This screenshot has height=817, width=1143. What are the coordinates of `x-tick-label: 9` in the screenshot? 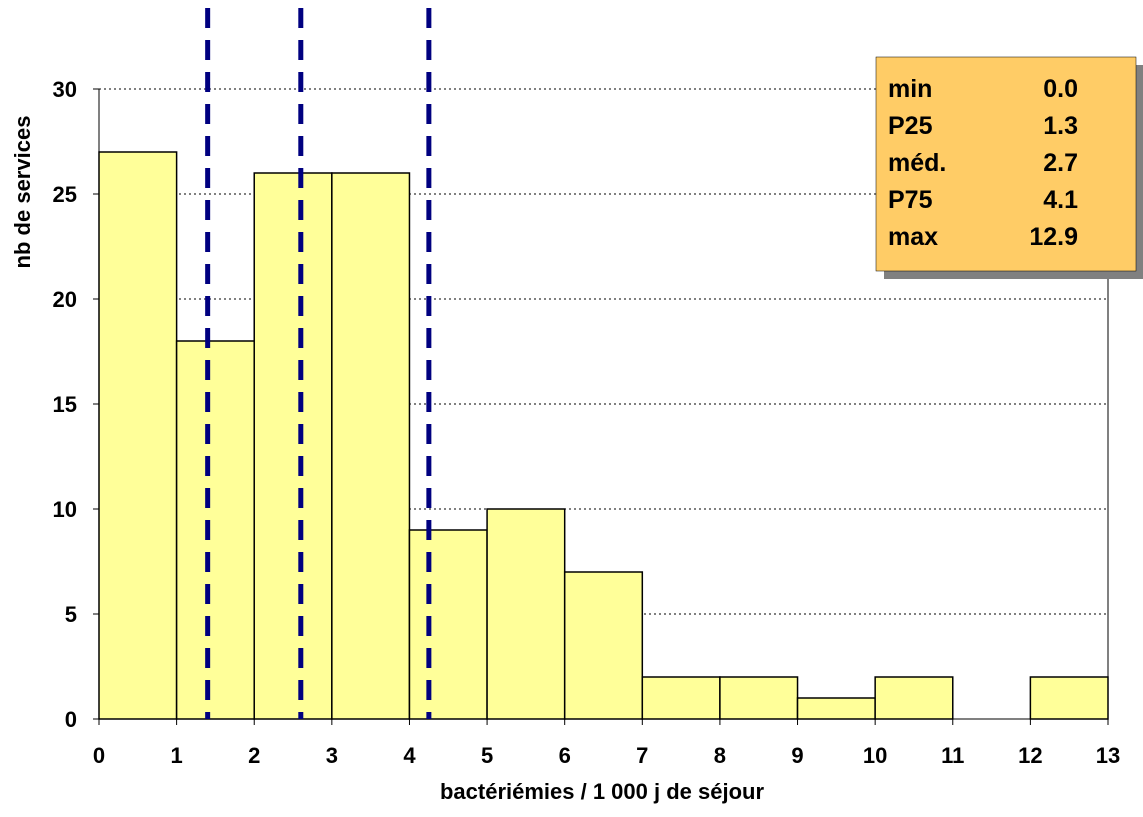 It's located at (797, 755).